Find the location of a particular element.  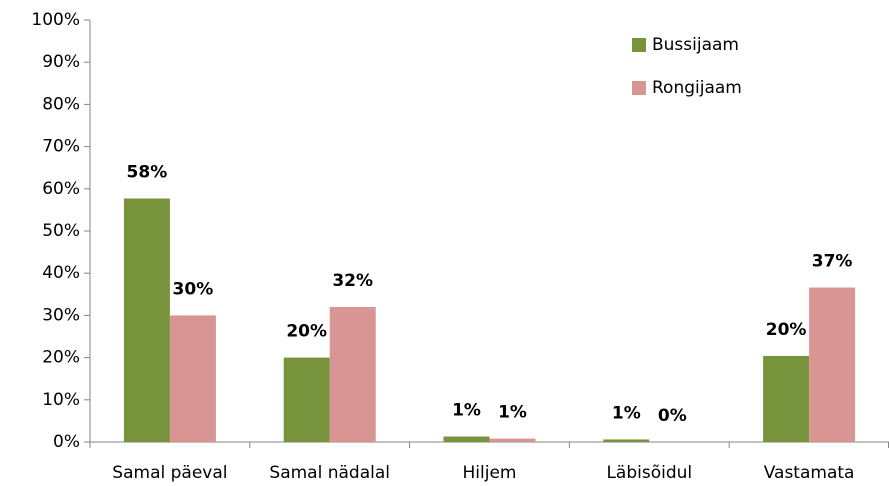

value-label: 58% is located at coordinates (147, 173).